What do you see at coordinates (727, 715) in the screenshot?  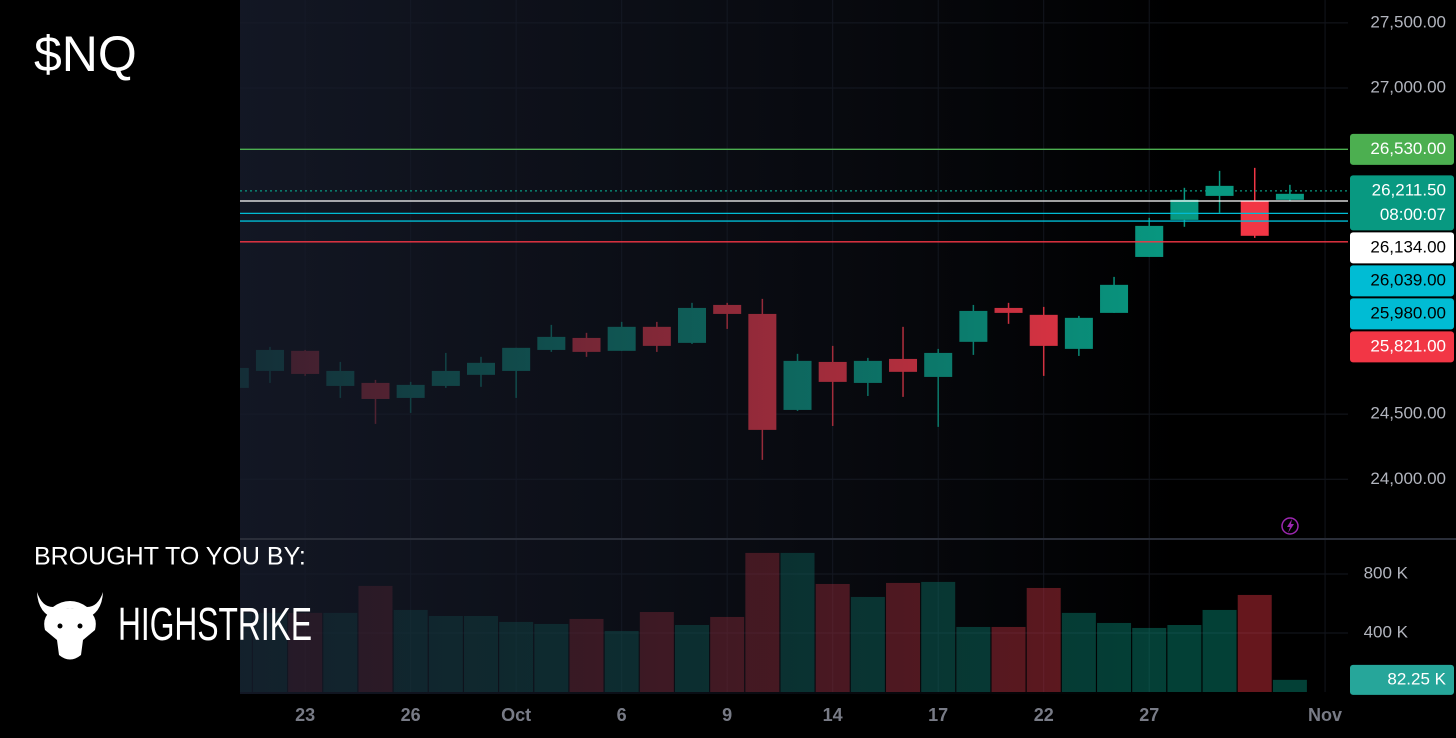 I see `x-tick-label: 9` at bounding box center [727, 715].